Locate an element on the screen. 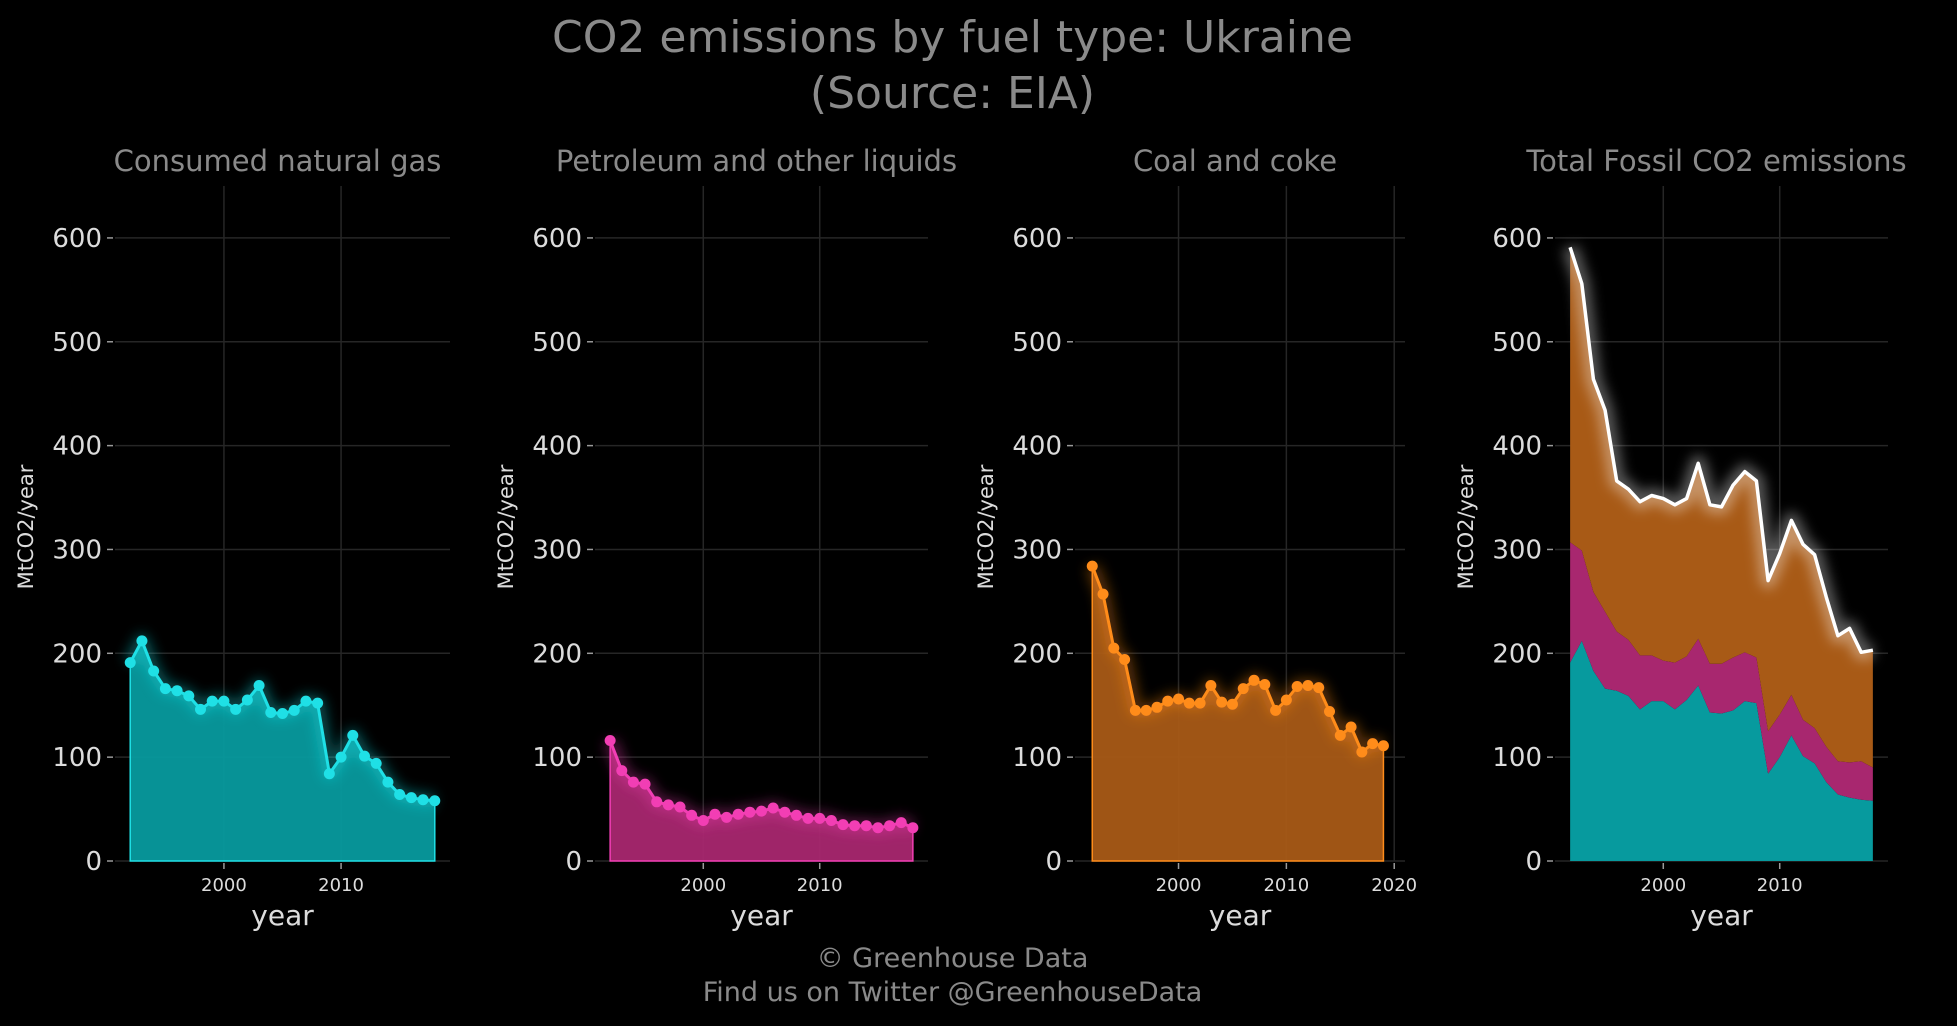  total-line is located at coordinates (1721, 450).